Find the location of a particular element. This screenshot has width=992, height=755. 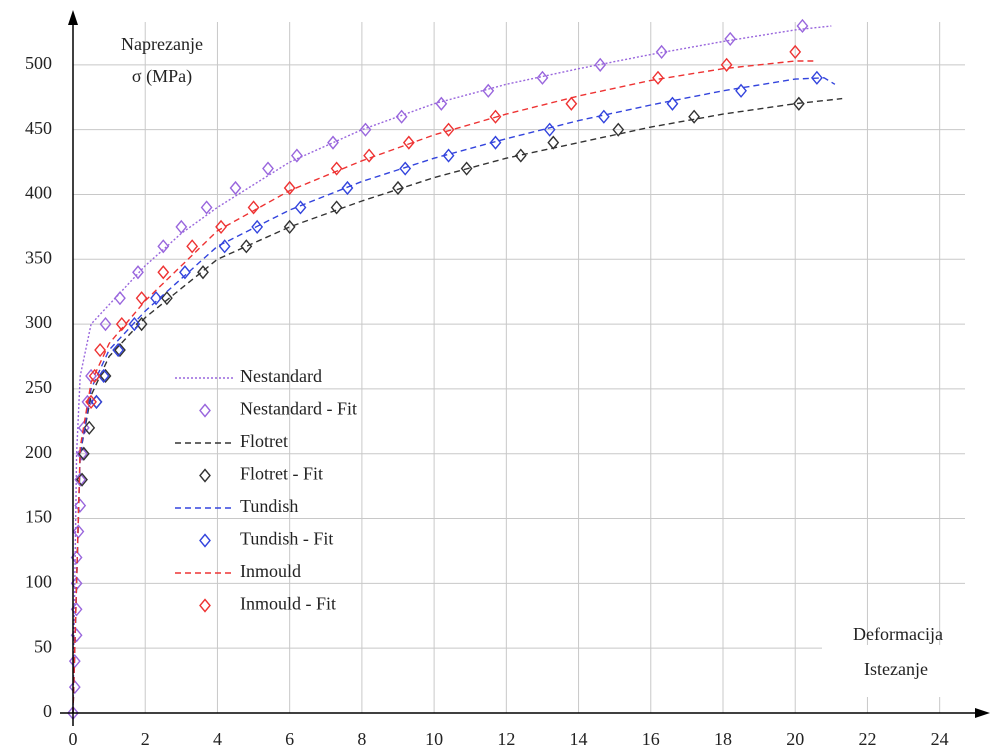

x-label-box is located at coordinates (897, 671).